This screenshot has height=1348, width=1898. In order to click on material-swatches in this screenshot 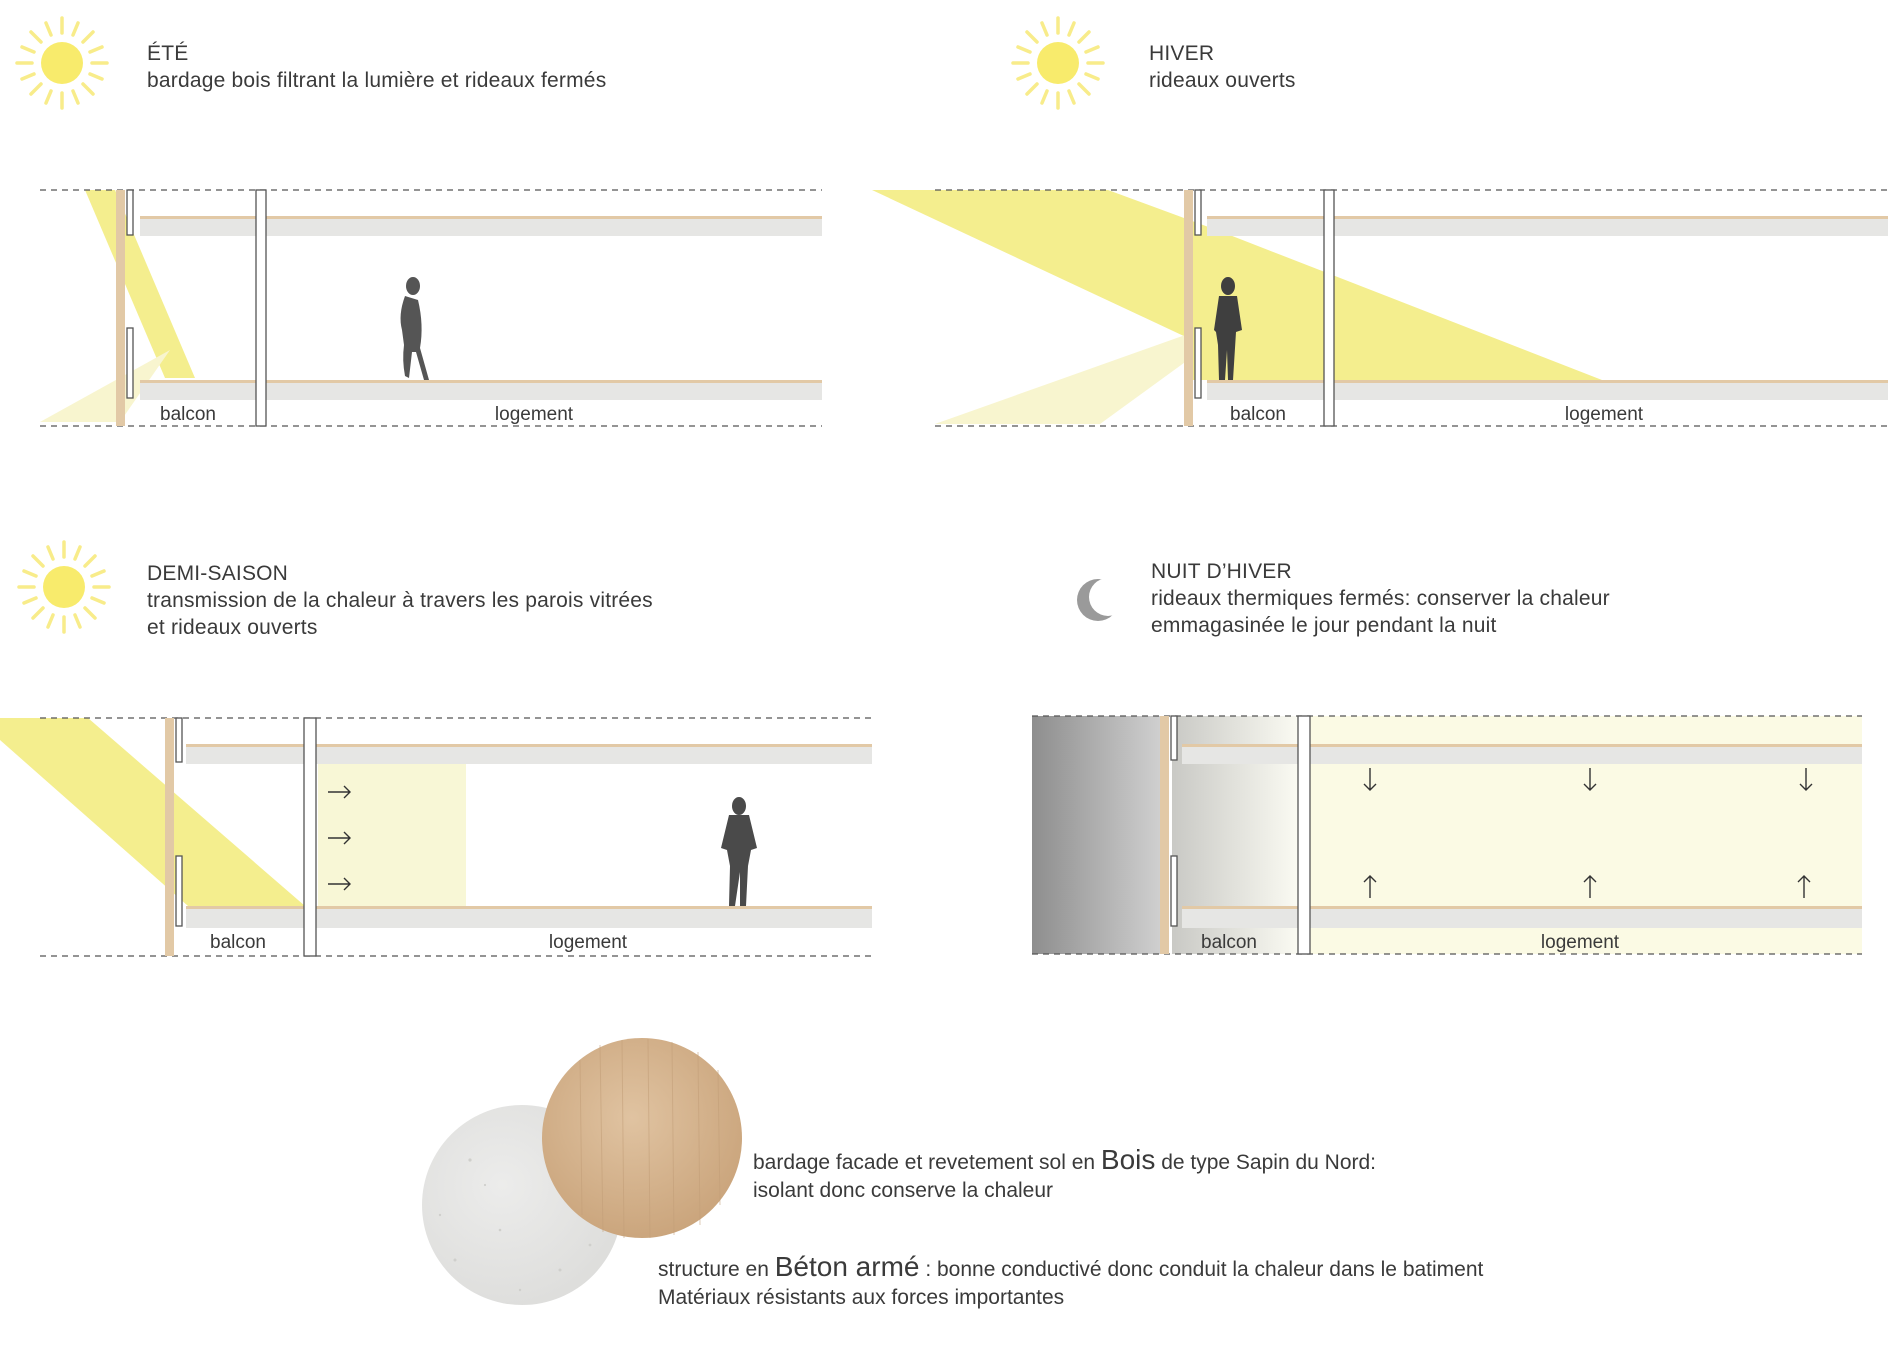, I will do `click(582, 1171)`.